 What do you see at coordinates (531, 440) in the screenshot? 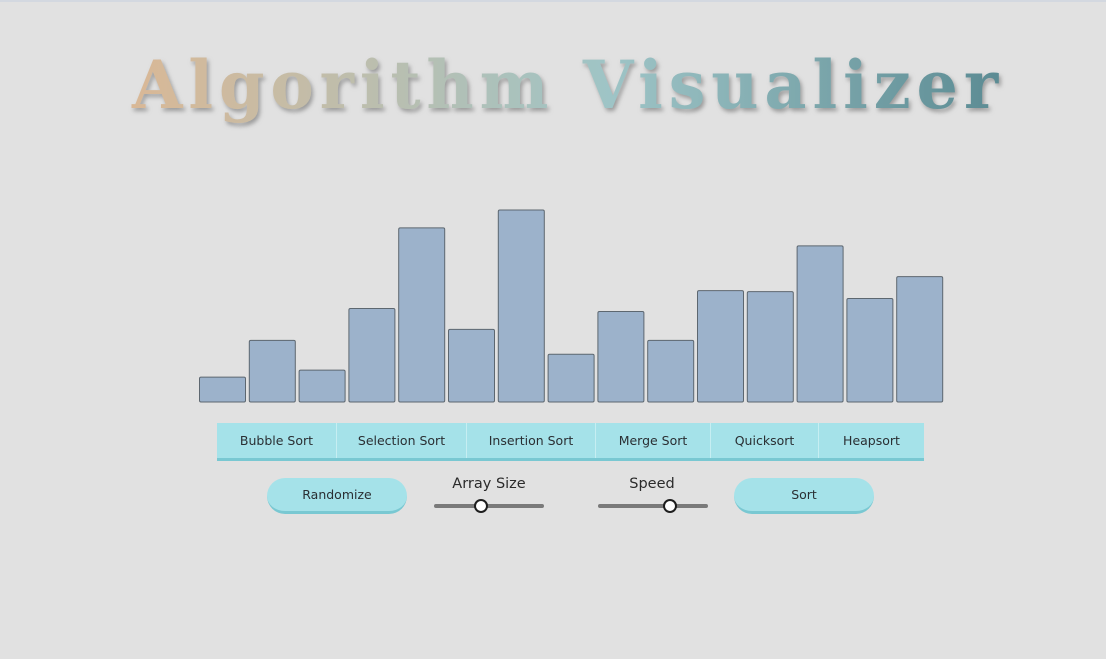
I see `insertion-sort-button: Insertion Sort` at bounding box center [531, 440].